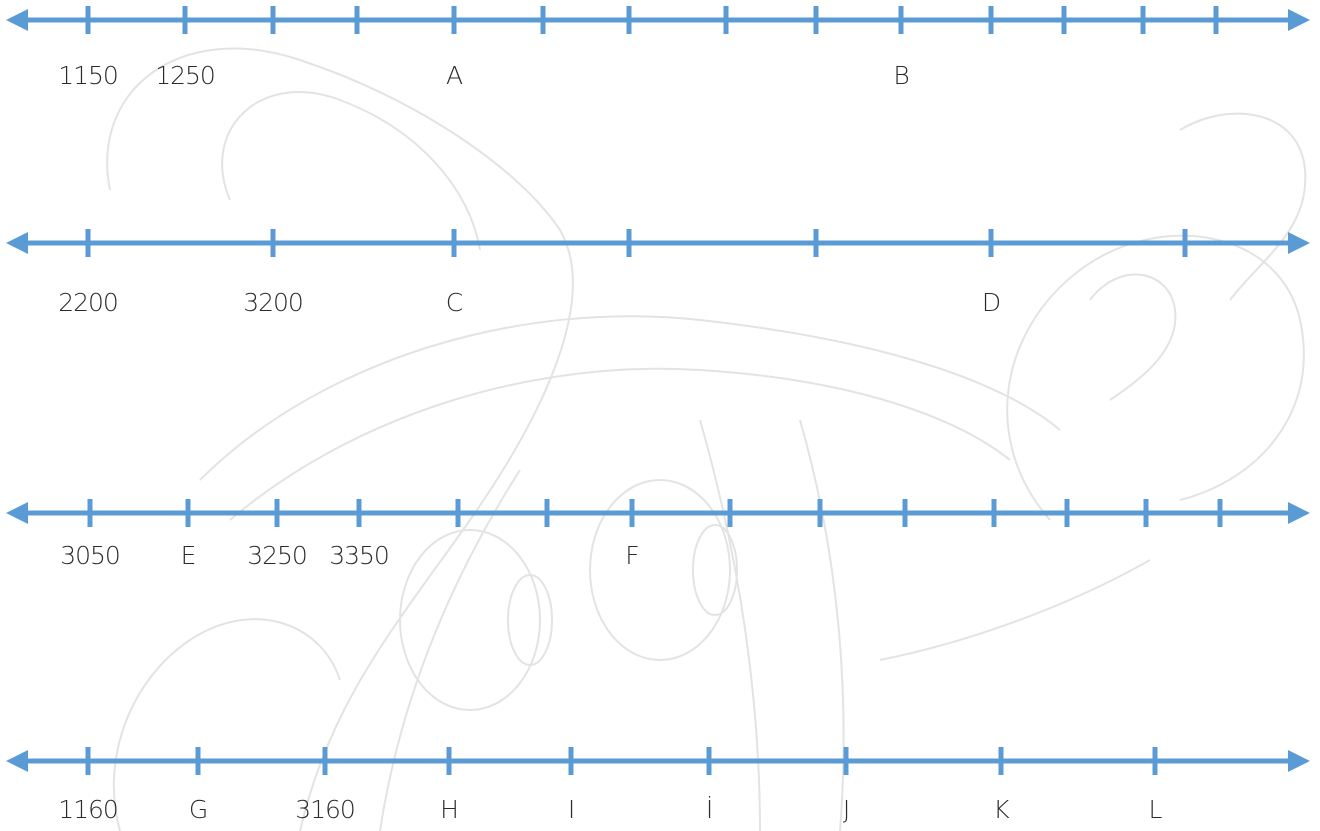  I want to click on number-line-1: 1150 1250 A B, so click(658, 48).